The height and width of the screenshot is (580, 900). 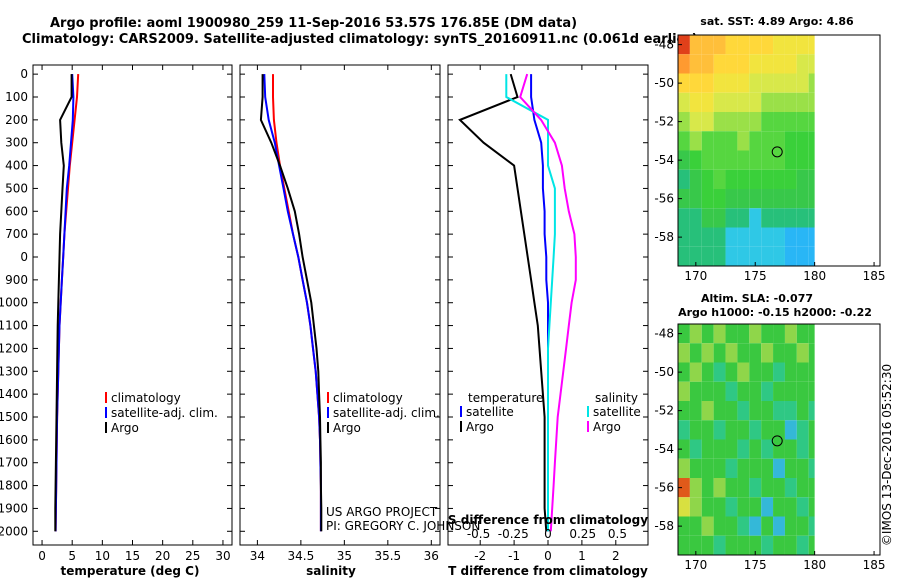 I want to click on difference-legend-salinity-title: salinity, so click(x=616, y=398).